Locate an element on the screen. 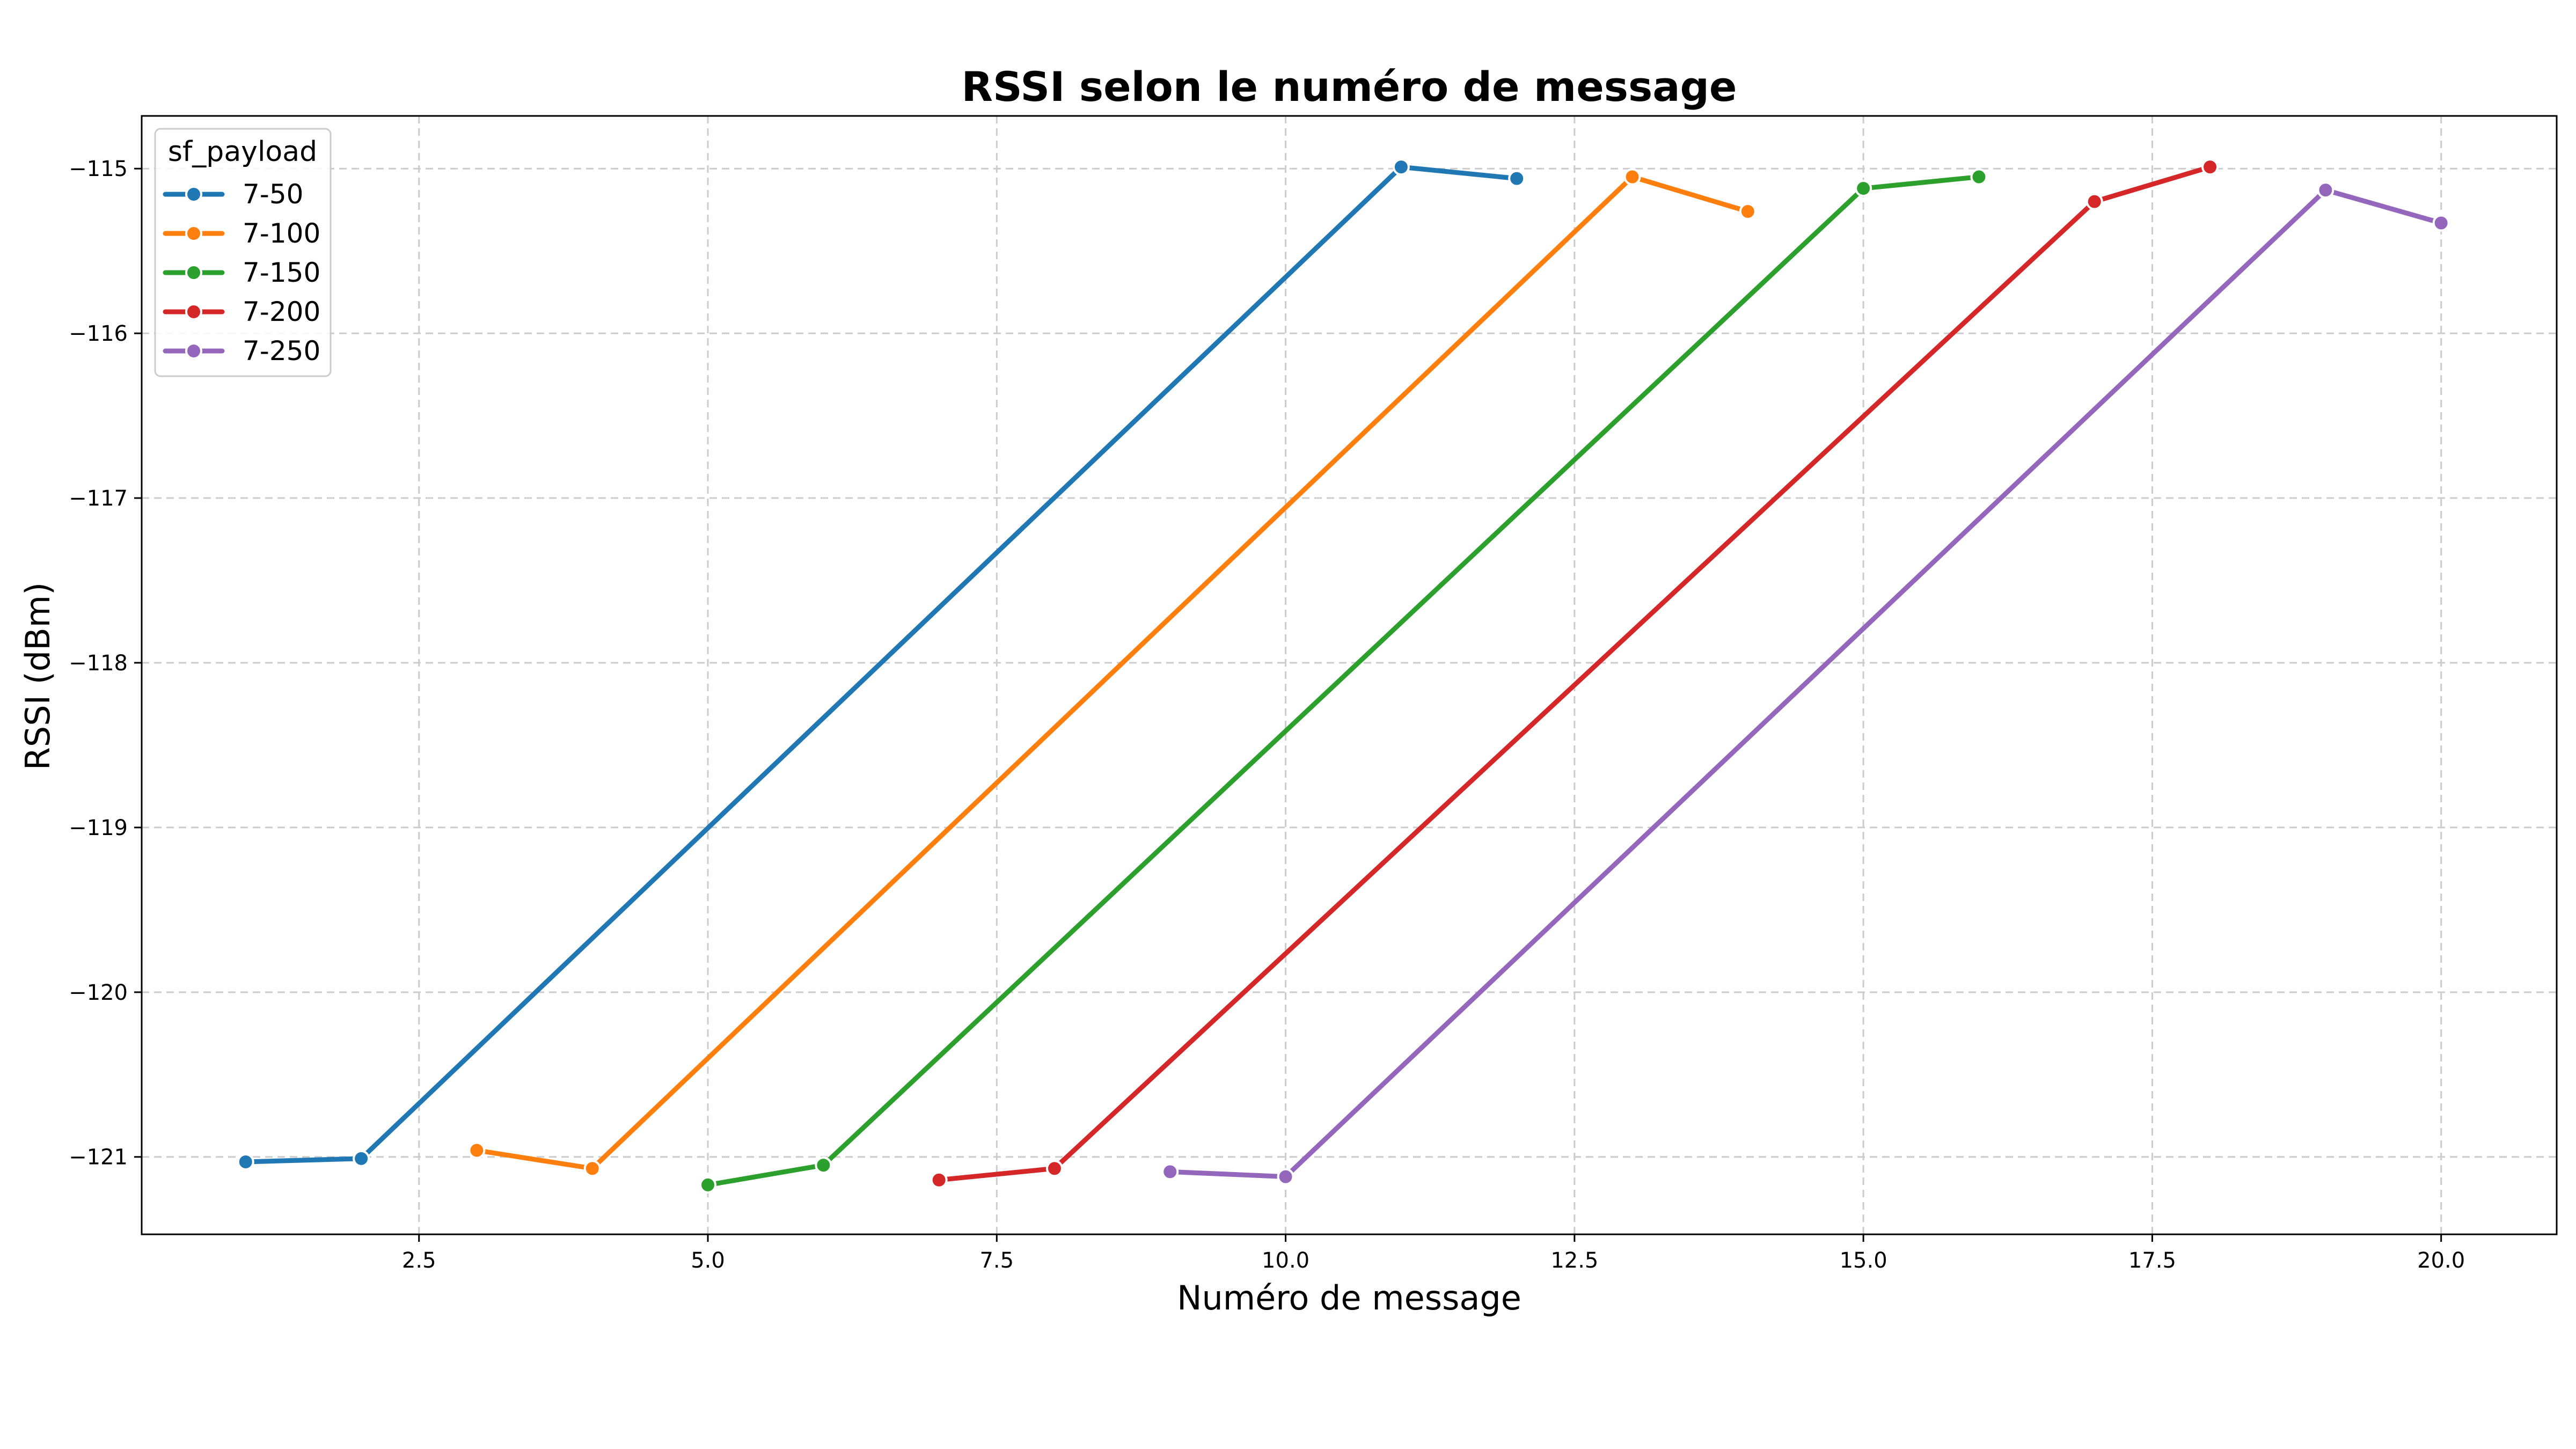 The image size is (2576, 1449). legend-item: 7-50 is located at coordinates (233, 194).